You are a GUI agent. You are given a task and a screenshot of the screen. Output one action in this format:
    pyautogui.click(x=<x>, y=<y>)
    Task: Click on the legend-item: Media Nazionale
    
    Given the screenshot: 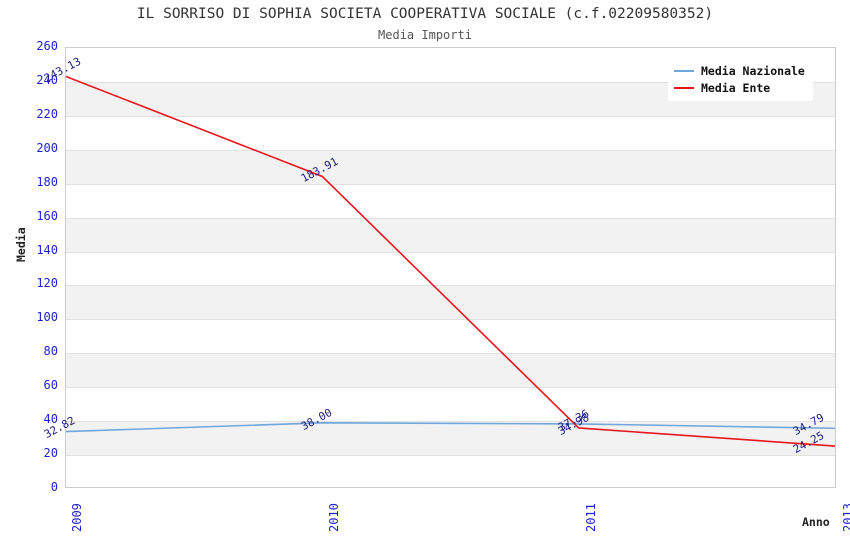 What is the action you would take?
    pyautogui.click(x=739, y=70)
    